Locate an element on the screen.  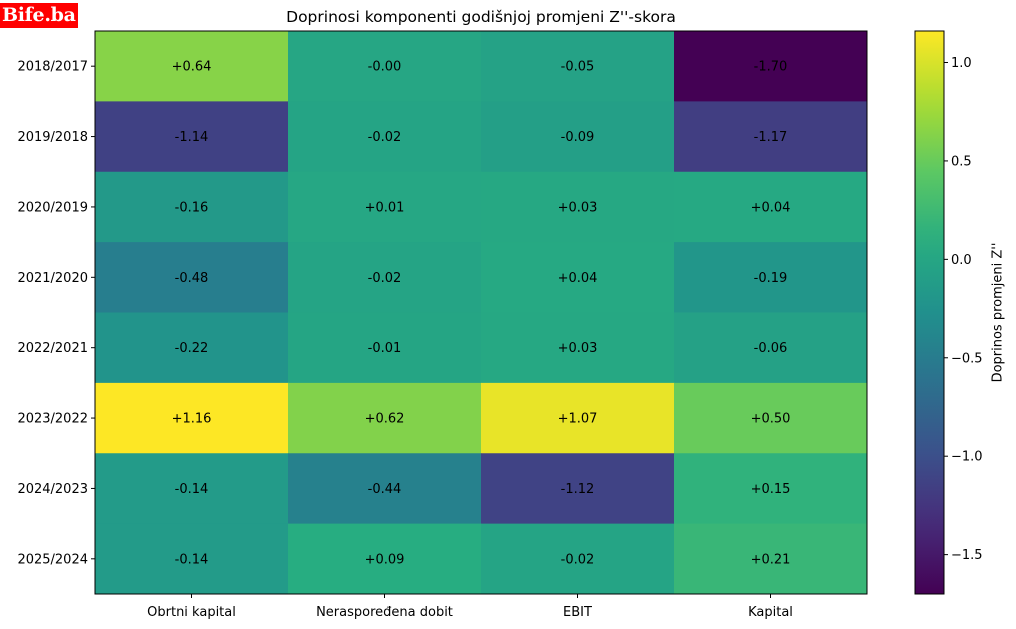
colorbar-tick-label: −0.5 is located at coordinates (967, 358).